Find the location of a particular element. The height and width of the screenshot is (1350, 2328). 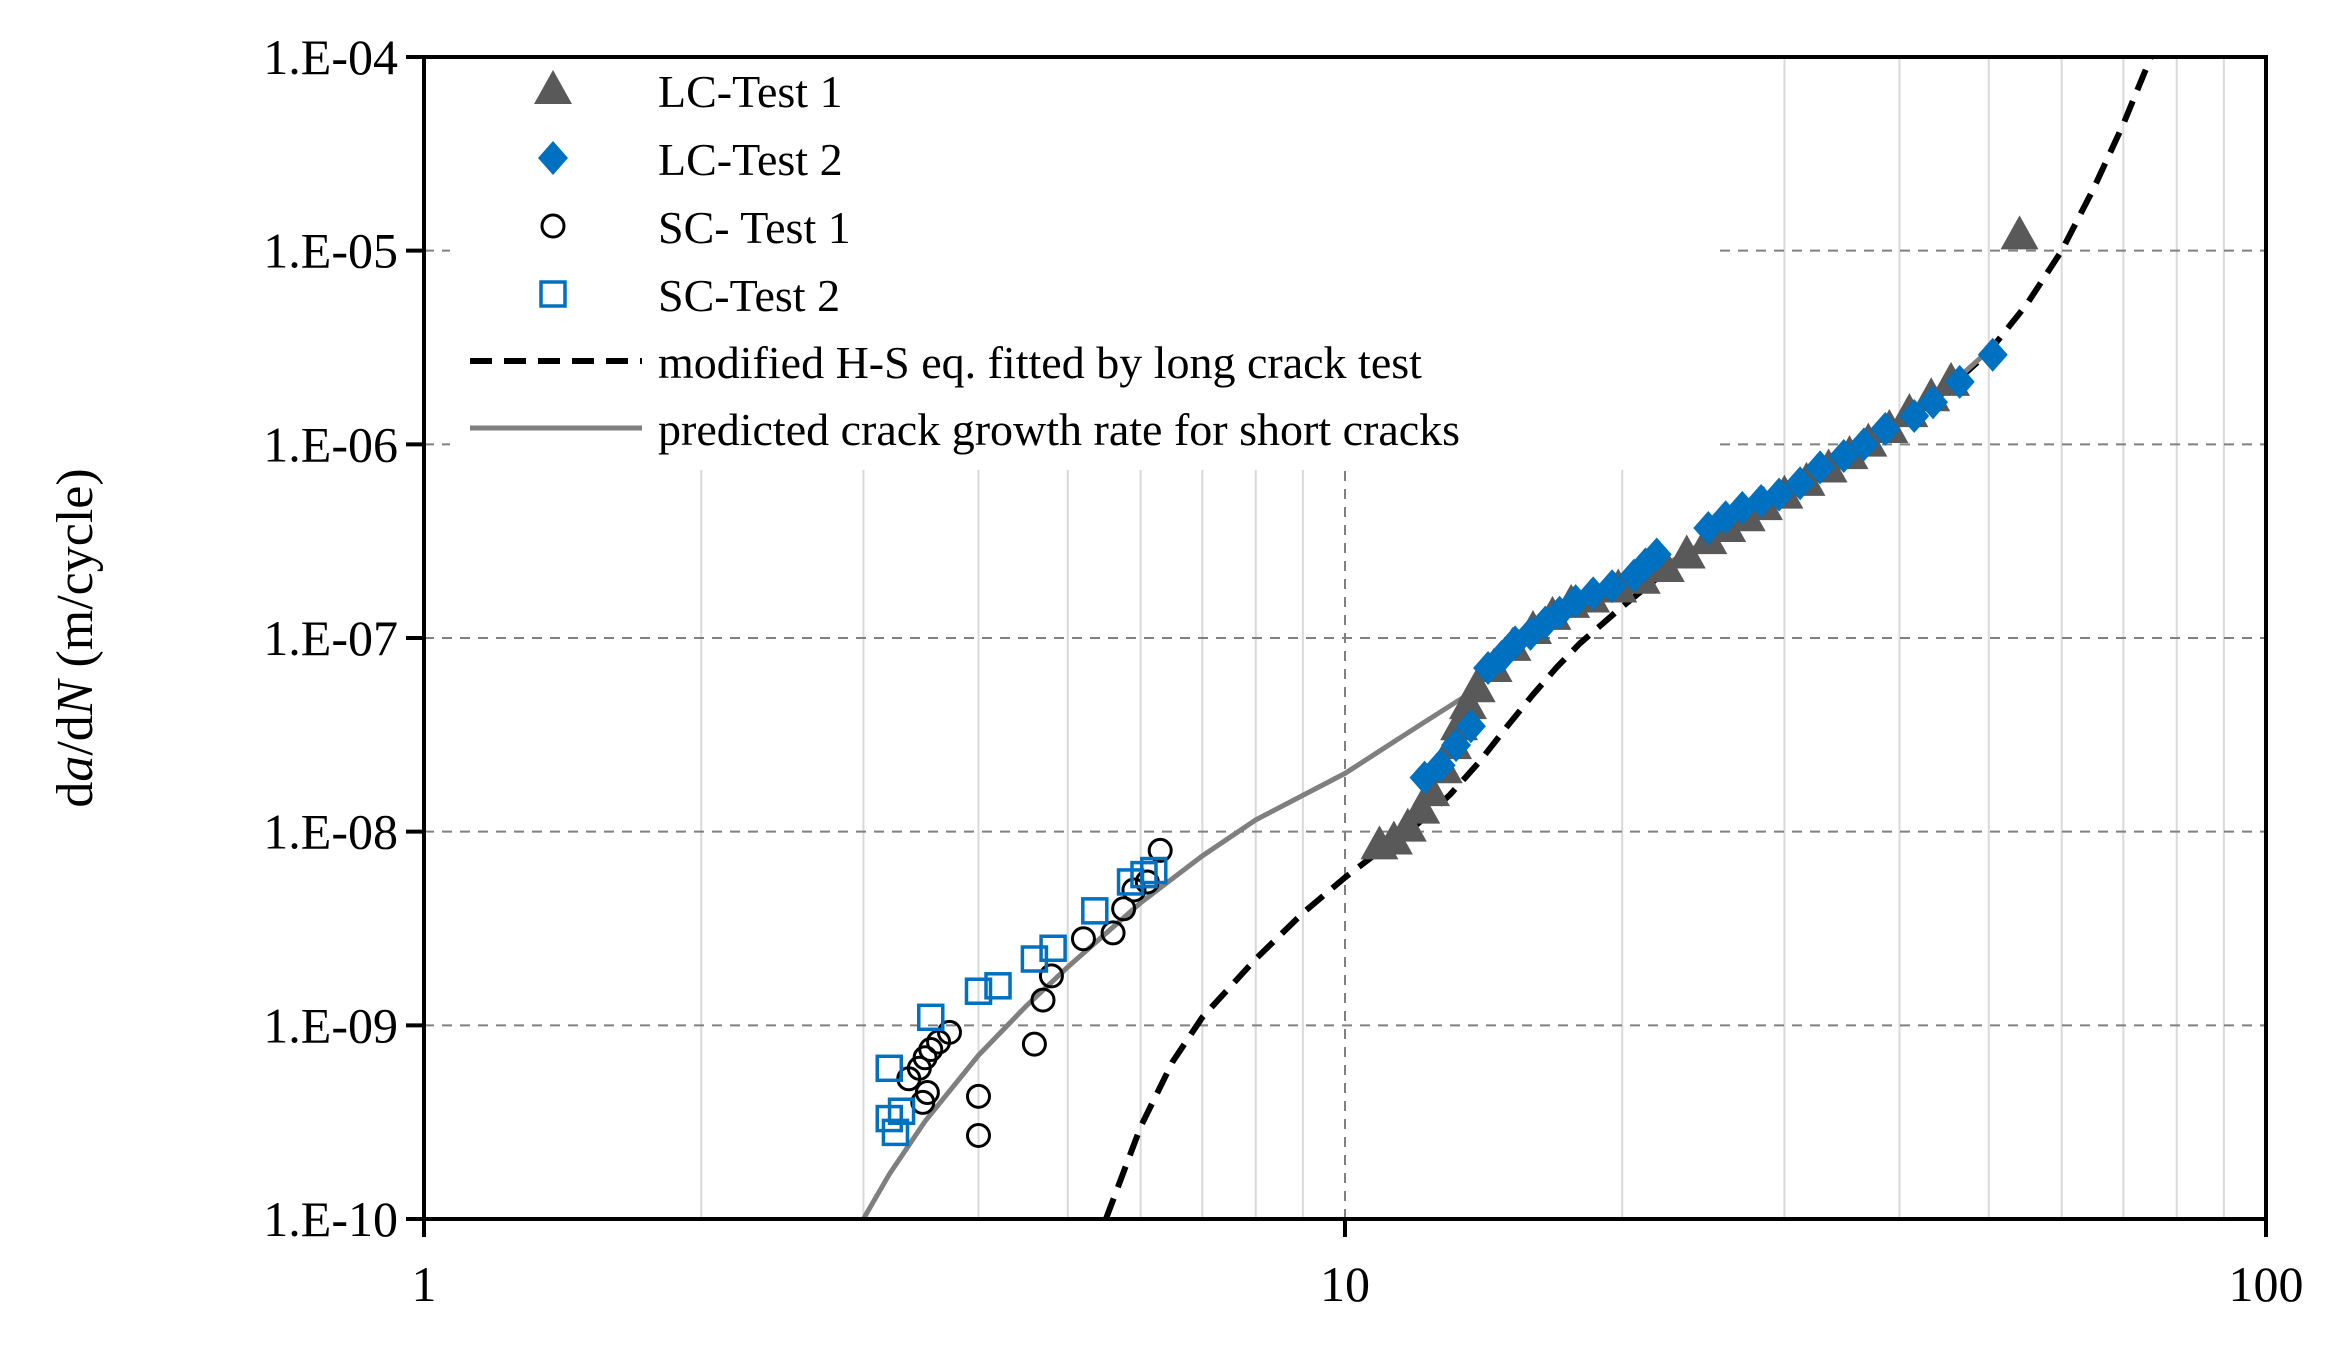

y-axis-label-mid: /d is located at coordinates (75, 735).